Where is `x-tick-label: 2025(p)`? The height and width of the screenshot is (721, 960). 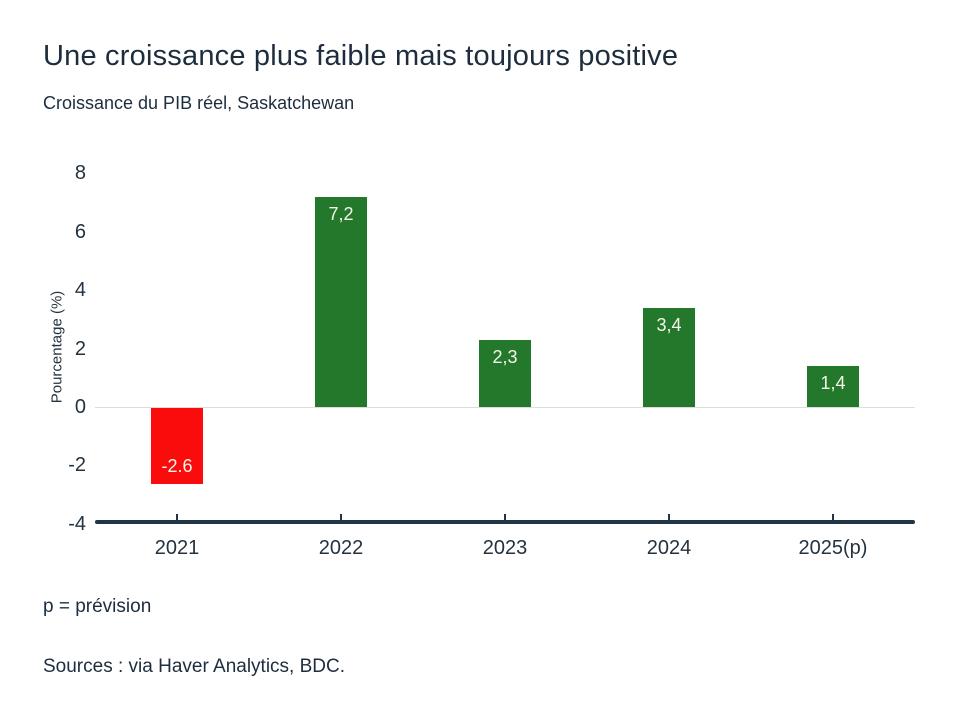 x-tick-label: 2025(p) is located at coordinates (833, 548).